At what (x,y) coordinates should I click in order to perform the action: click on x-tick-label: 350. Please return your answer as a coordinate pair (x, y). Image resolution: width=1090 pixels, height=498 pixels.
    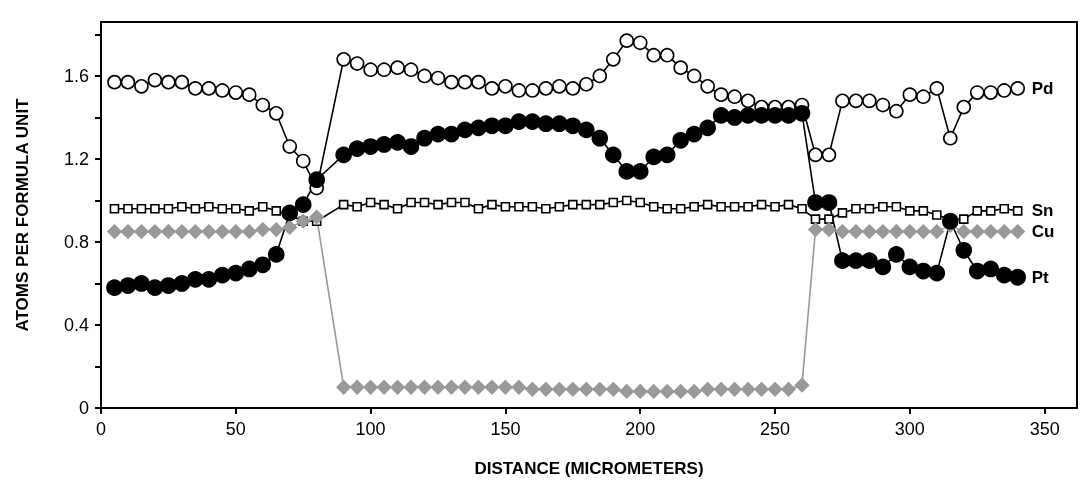
    Looking at the image, I should click on (1044, 429).